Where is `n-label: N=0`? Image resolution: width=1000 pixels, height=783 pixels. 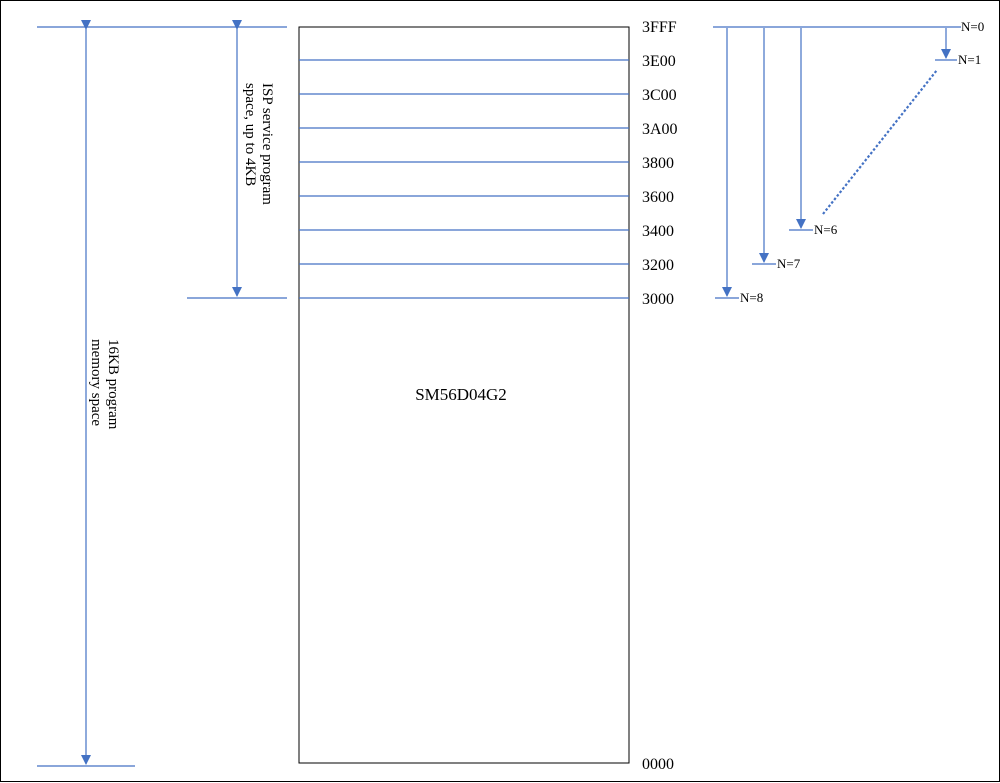
n-label: N=0 is located at coordinates (972, 26).